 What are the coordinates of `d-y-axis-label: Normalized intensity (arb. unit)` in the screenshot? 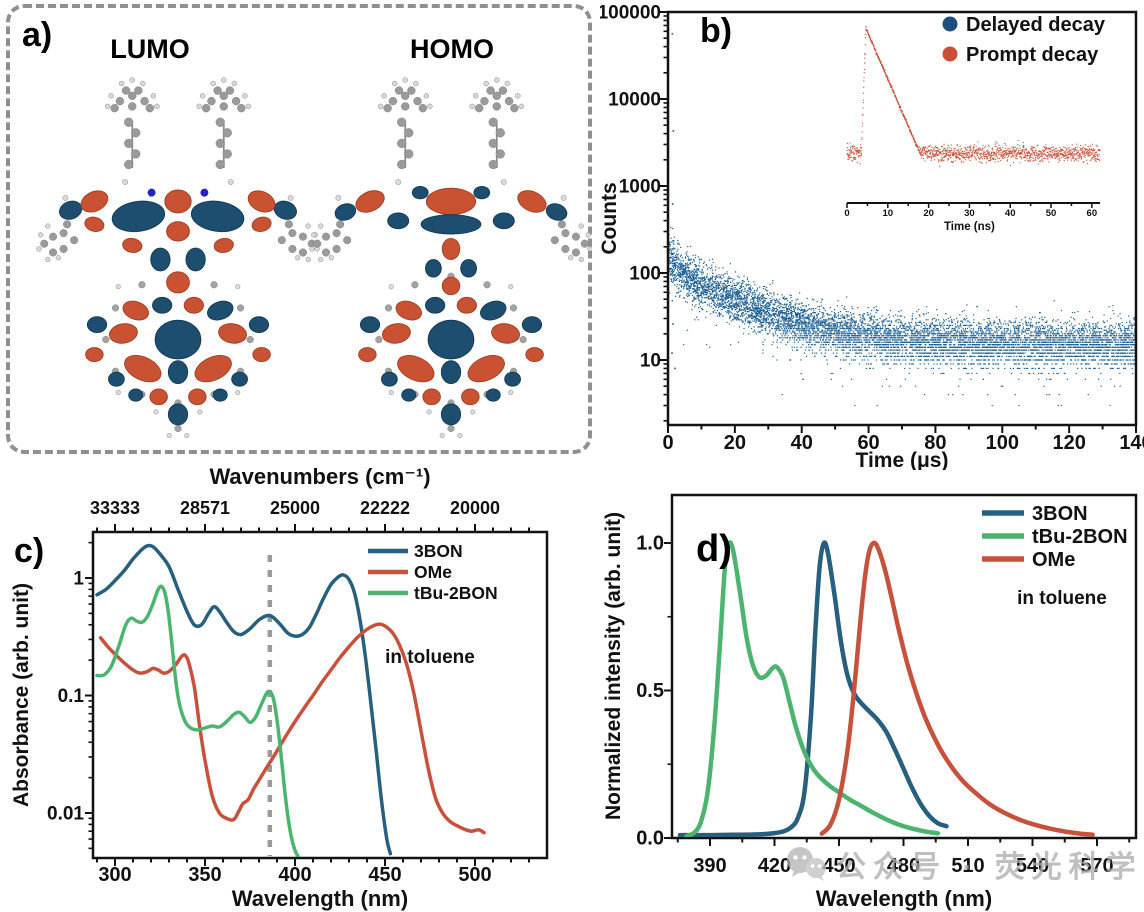 It's located at (613, 666).